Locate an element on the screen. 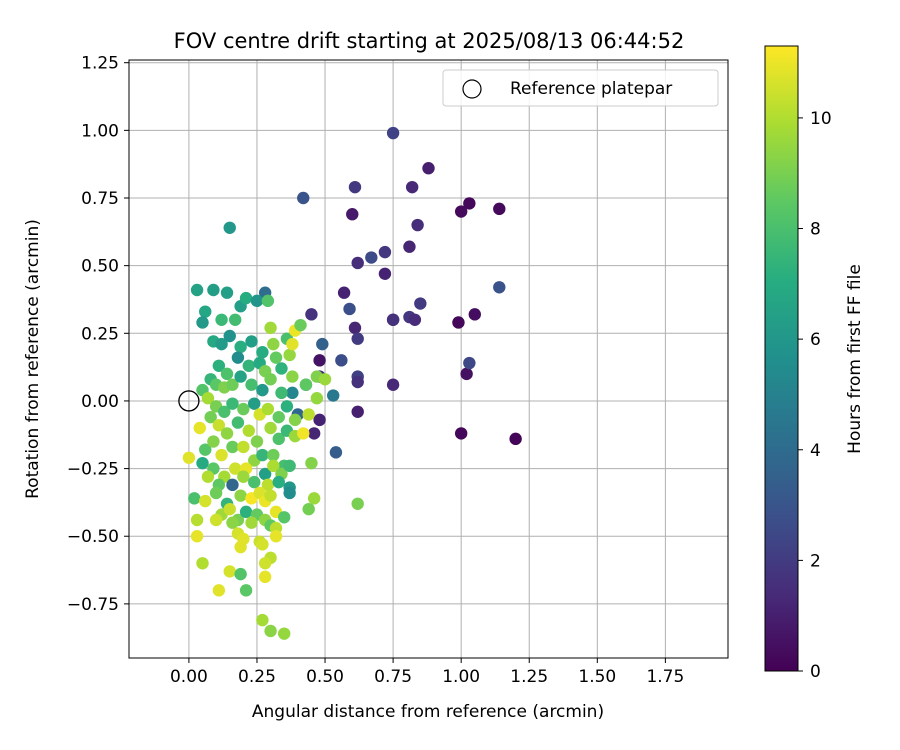  y-tick-label: 0.25 is located at coordinates (100, 334).